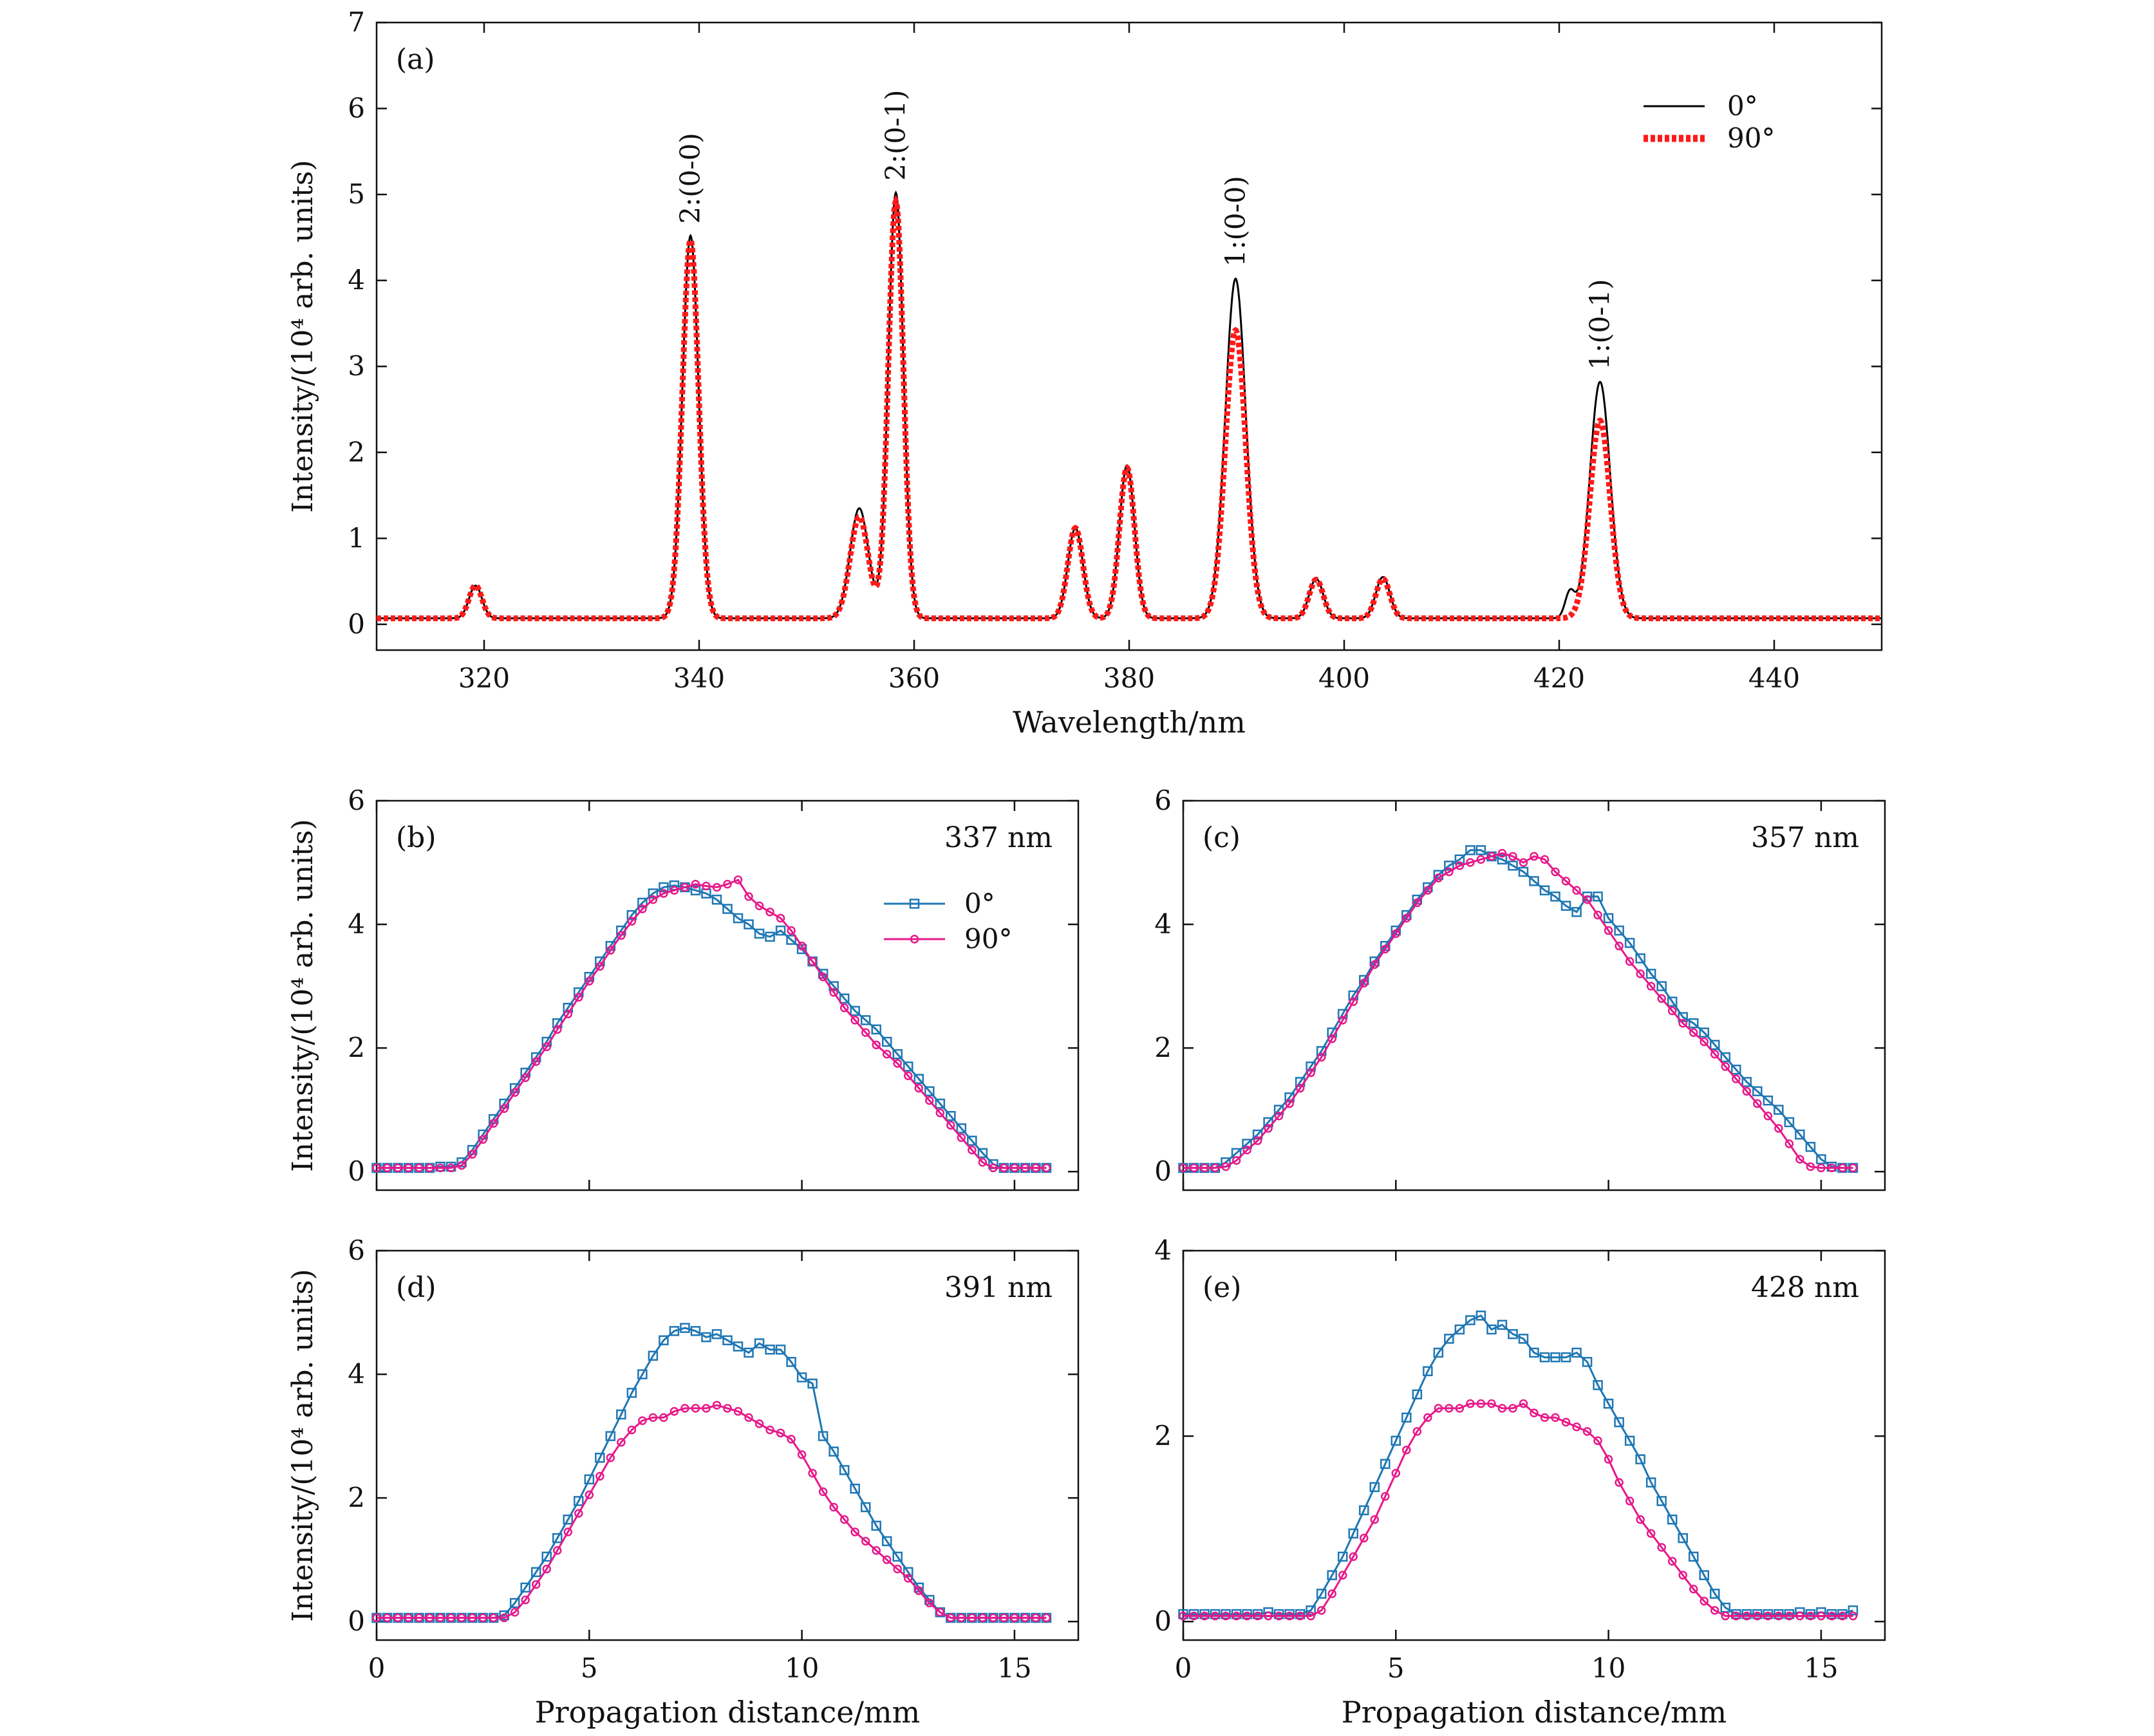 The width and height of the screenshot is (2154, 1736). What do you see at coordinates (356, 108) in the screenshot?
I see `y-tick-label: 6` at bounding box center [356, 108].